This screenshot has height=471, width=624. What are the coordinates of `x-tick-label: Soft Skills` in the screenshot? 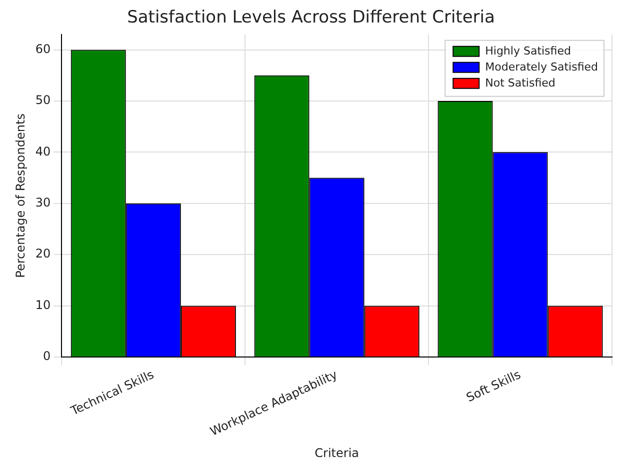 It's located at (493, 386).